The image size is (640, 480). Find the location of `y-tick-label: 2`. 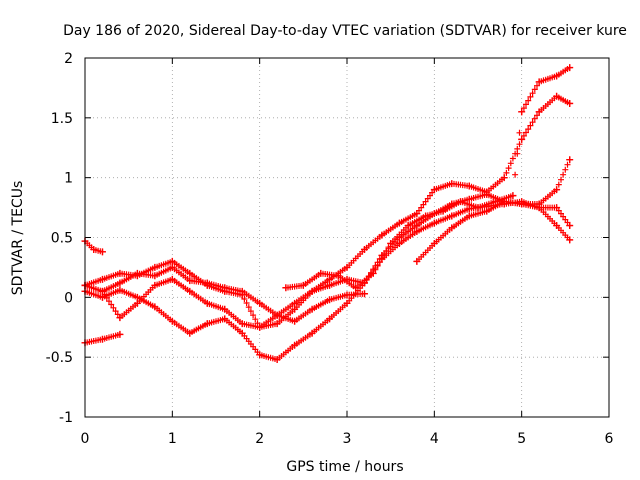

y-tick-label: 2 is located at coordinates (68, 59).